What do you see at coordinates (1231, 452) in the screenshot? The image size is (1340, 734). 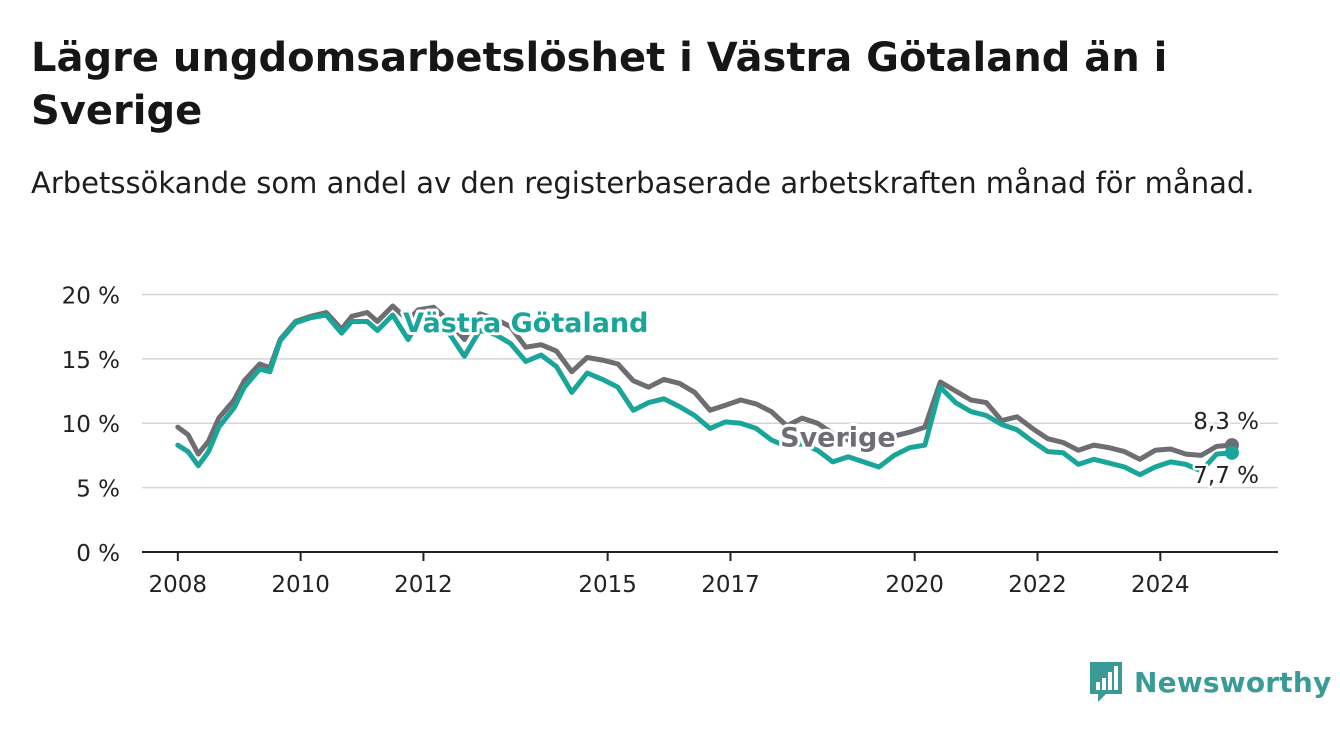 I see `end-point-v-stra-g-taland` at bounding box center [1231, 452].